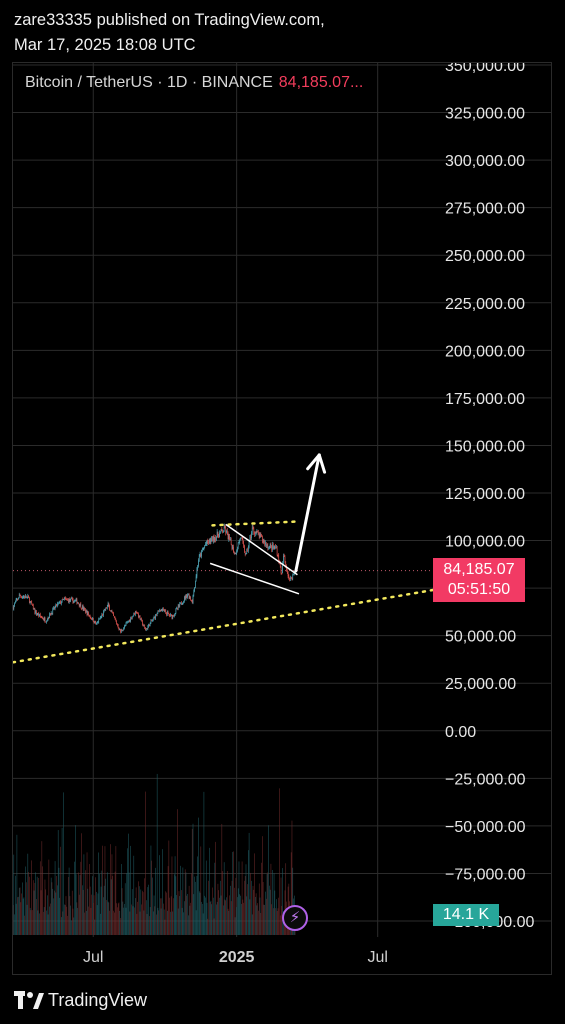 The height and width of the screenshot is (1024, 565). I want to click on wedge-lower-line, so click(254, 578).